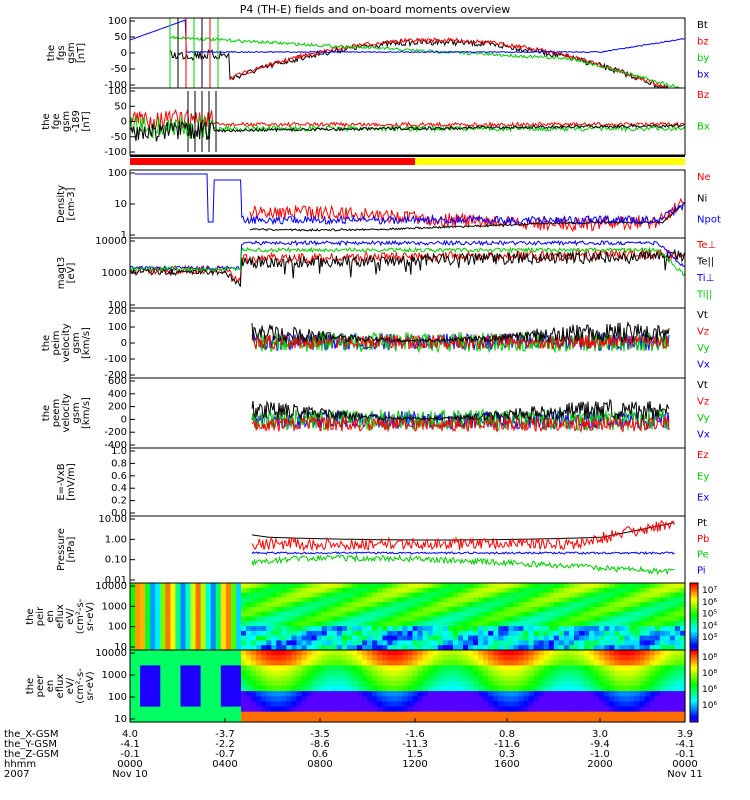  I want to click on xrow-value: 0.8, so click(507, 734).